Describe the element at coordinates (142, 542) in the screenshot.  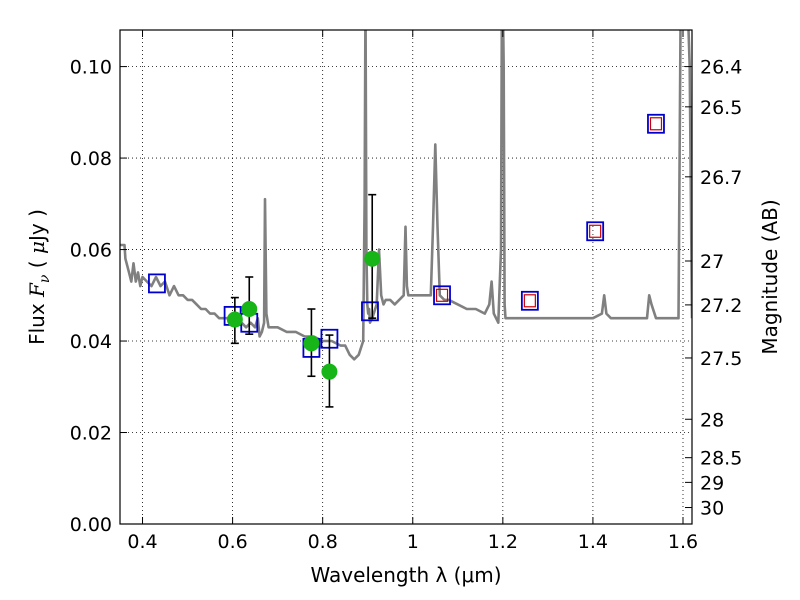
I see `x-tick-label: 0.4` at that location.